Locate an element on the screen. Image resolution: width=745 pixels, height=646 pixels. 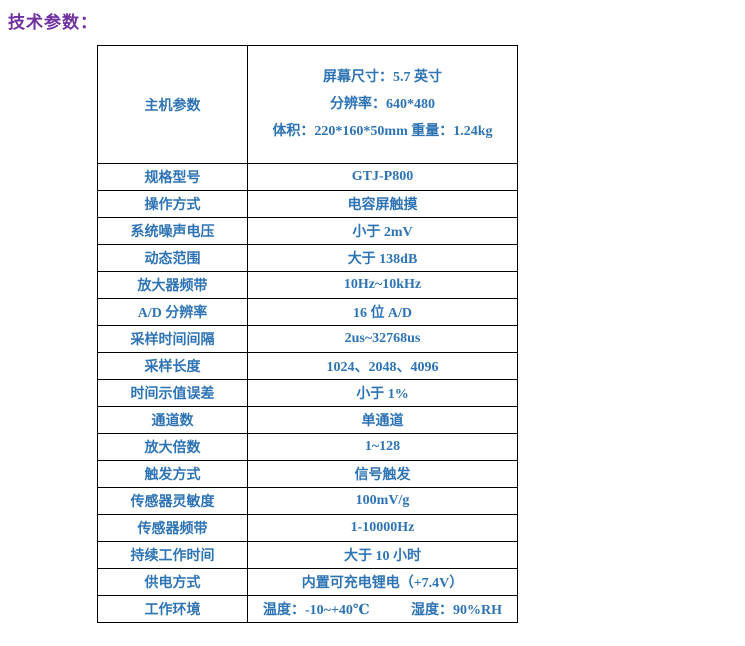
main-param-line-resolution: 分辨率：640*480 is located at coordinates (382, 104).